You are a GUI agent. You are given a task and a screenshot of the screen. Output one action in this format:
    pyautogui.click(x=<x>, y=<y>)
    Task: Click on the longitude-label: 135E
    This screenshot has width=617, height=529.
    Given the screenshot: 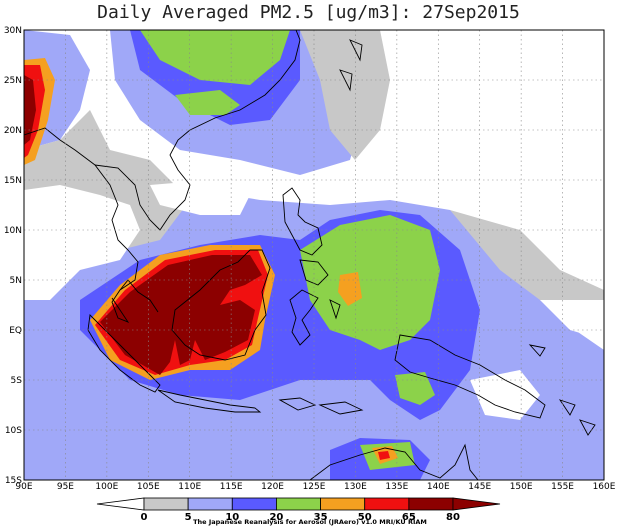 What is the action you would take?
    pyautogui.click(x=396, y=487)
    